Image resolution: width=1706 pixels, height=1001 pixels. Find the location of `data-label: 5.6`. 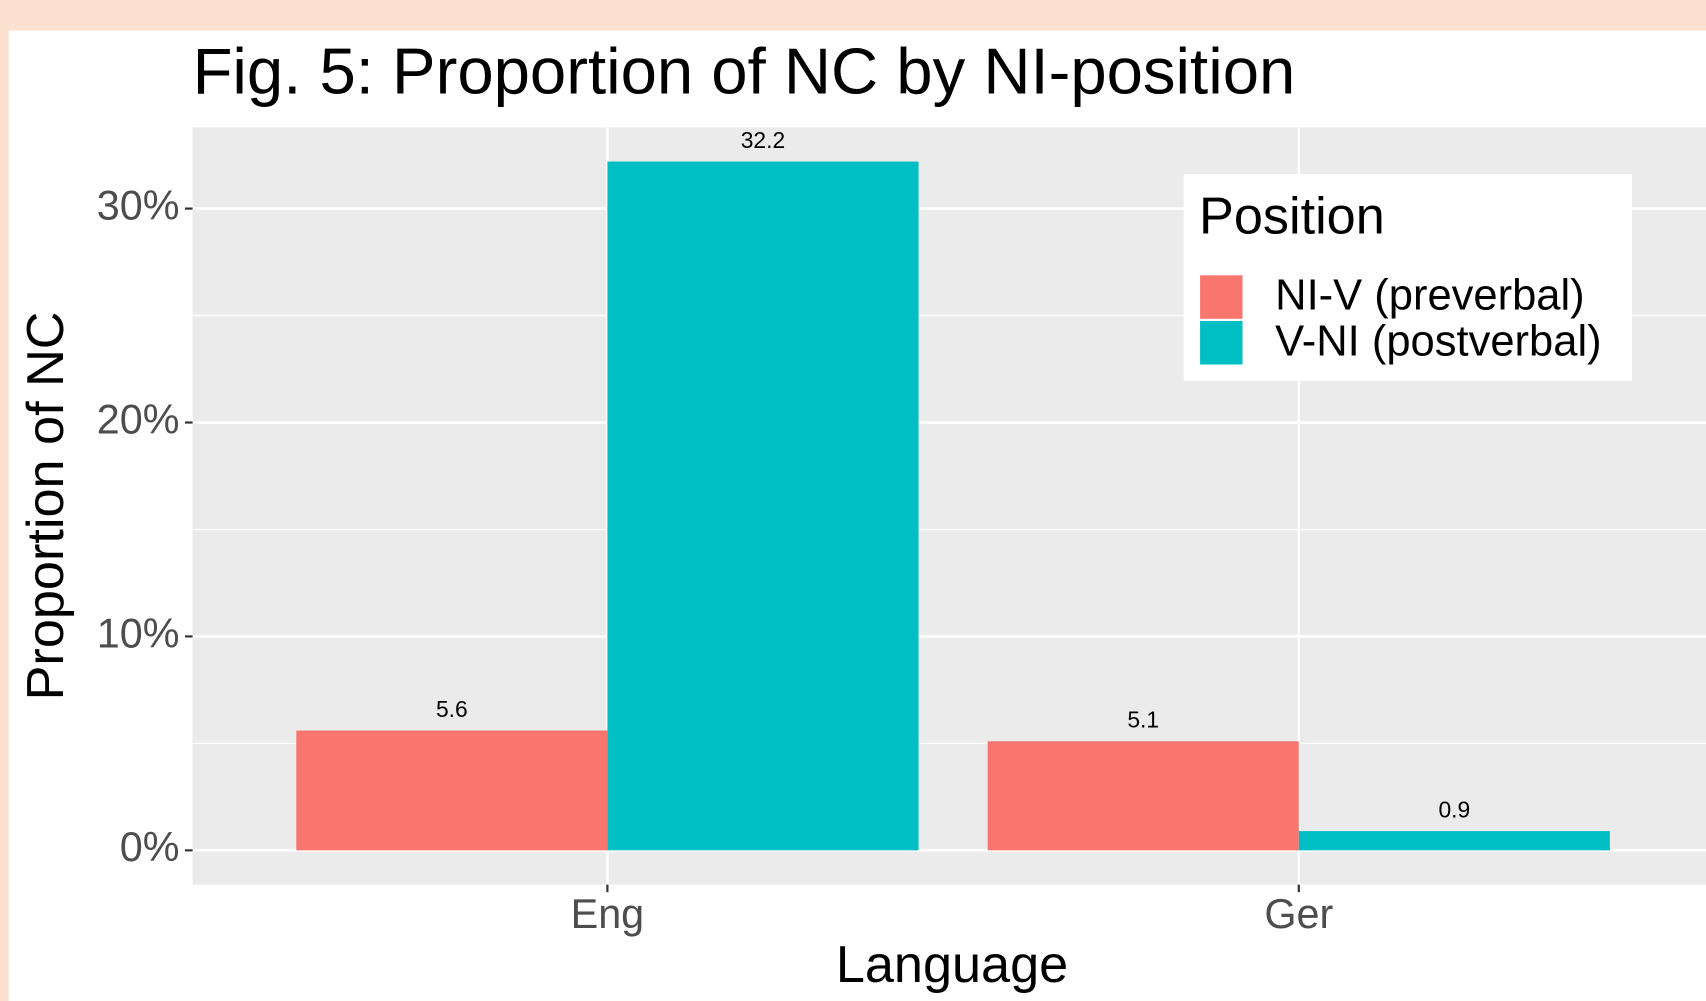

data-label: 5.6 is located at coordinates (452, 709).